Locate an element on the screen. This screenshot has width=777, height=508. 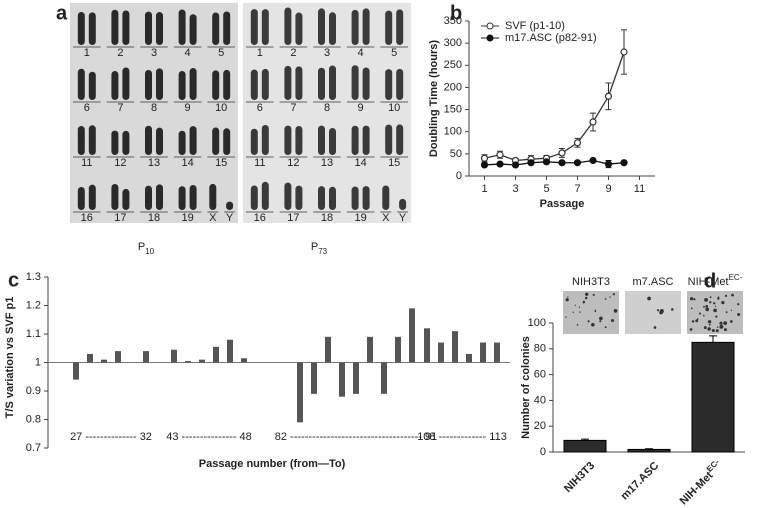
chromosome-label: 10 is located at coordinates (221, 108).